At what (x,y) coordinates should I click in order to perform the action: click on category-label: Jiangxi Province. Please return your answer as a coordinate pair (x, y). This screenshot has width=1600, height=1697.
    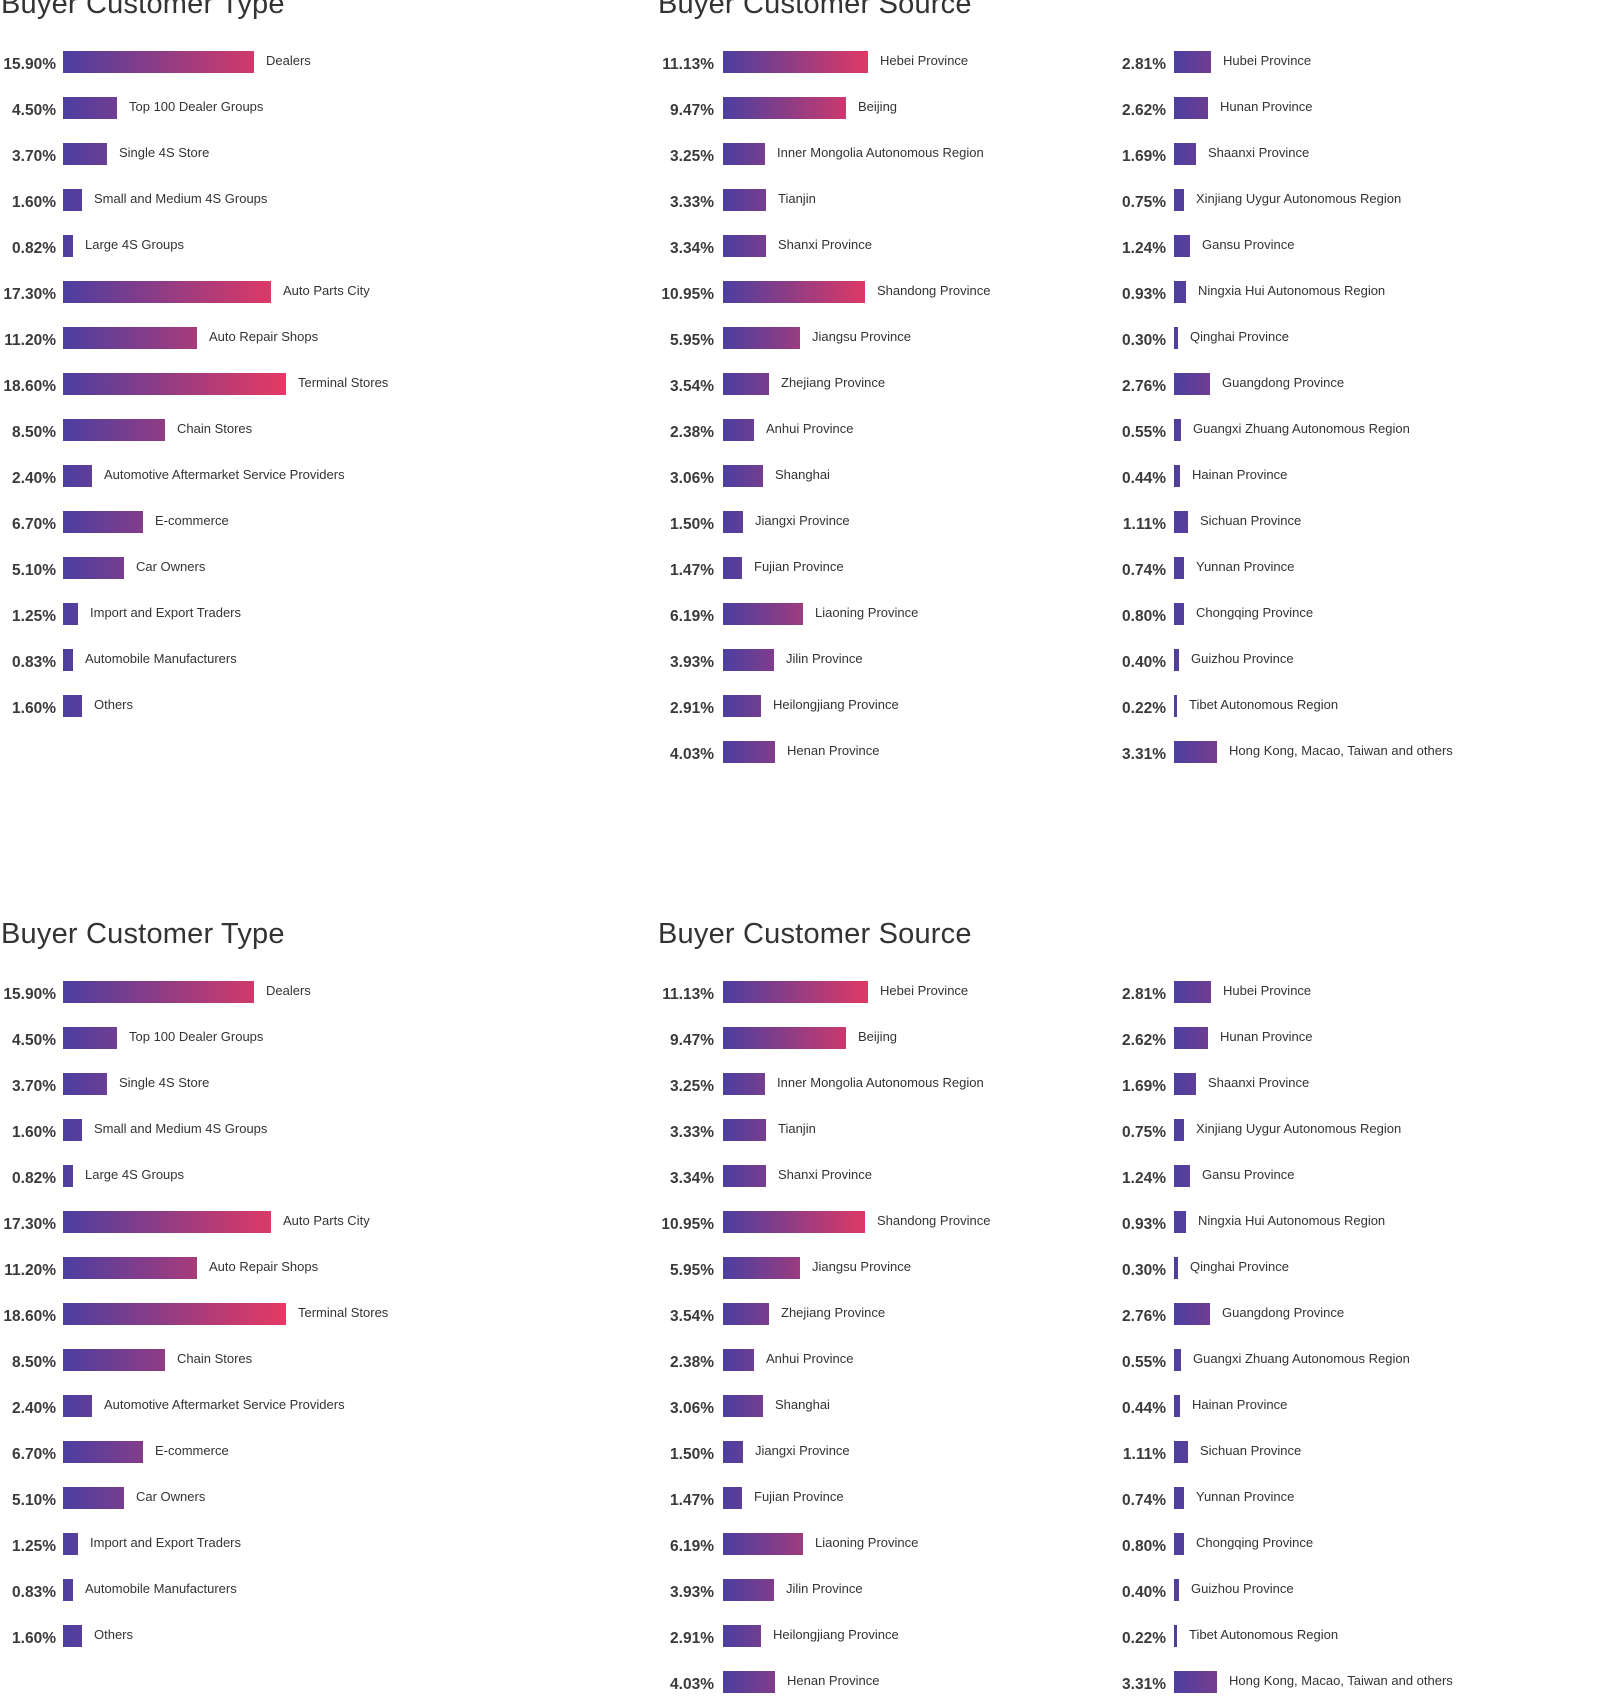
    Looking at the image, I should click on (802, 520).